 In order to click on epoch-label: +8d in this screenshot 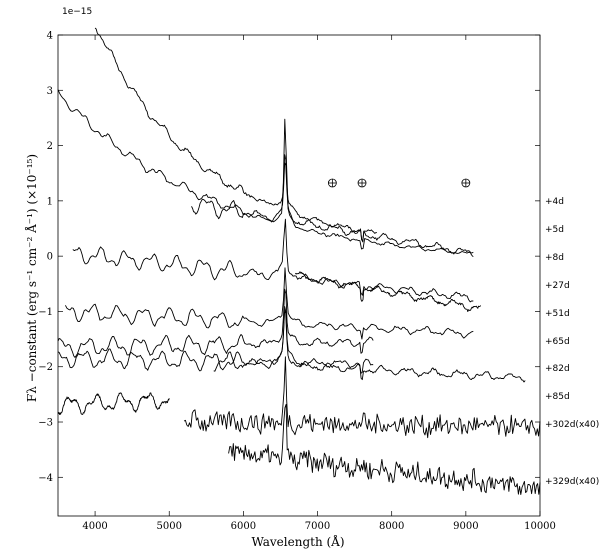, I will do `click(554, 258)`.